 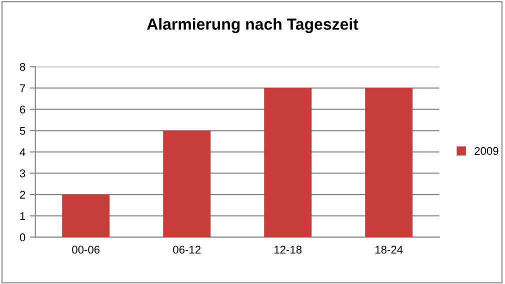 What do you see at coordinates (486, 151) in the screenshot?
I see `legend-label: 2009` at bounding box center [486, 151].